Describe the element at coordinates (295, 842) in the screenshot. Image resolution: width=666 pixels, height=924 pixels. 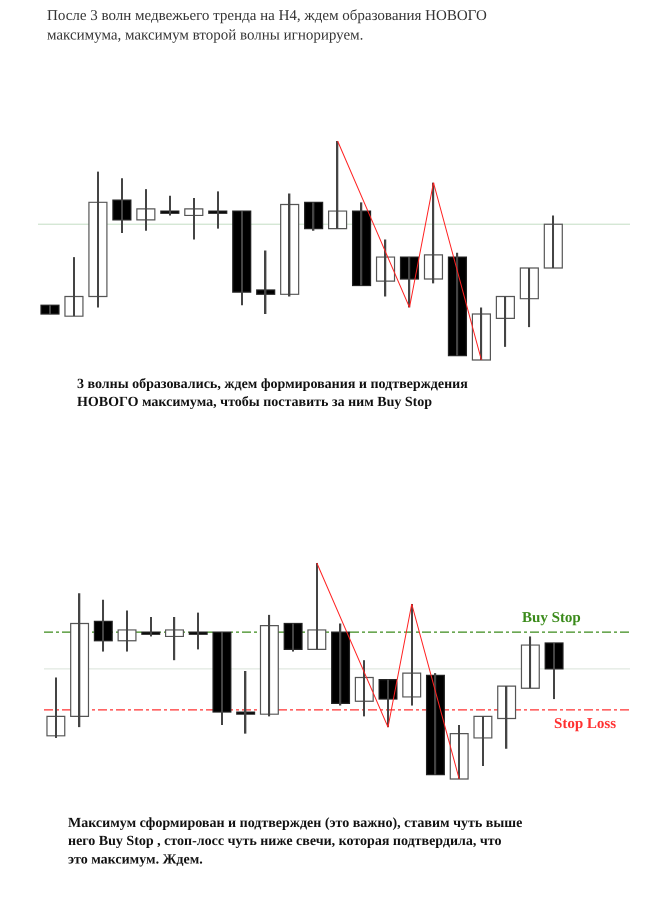
I see `text: Максимум сформирован и подтвержден (это важно), ставим чуть выше него Buy Stop , стоп-лосс чуть ниже свечи, которая подтвердила, что это максимум. Ждем.` at that location.